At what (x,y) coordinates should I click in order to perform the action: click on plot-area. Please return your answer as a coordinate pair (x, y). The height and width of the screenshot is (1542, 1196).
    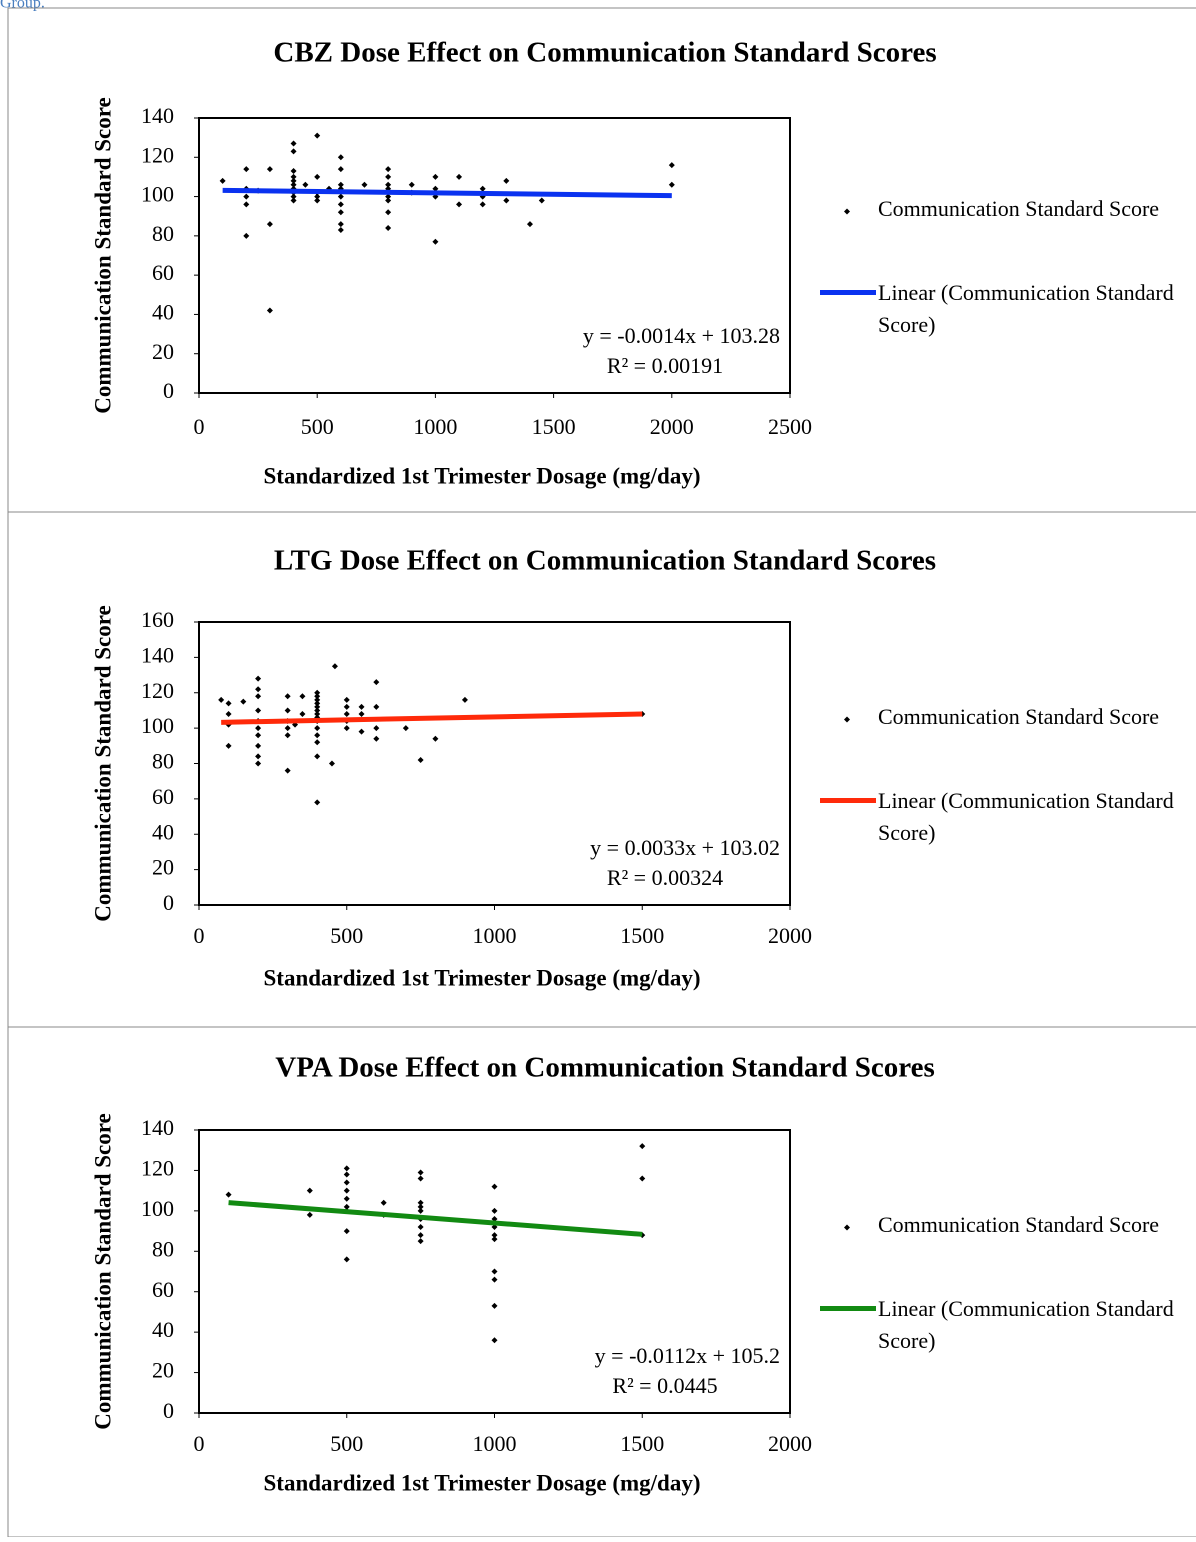
    Looking at the image, I should click on (494, 255).